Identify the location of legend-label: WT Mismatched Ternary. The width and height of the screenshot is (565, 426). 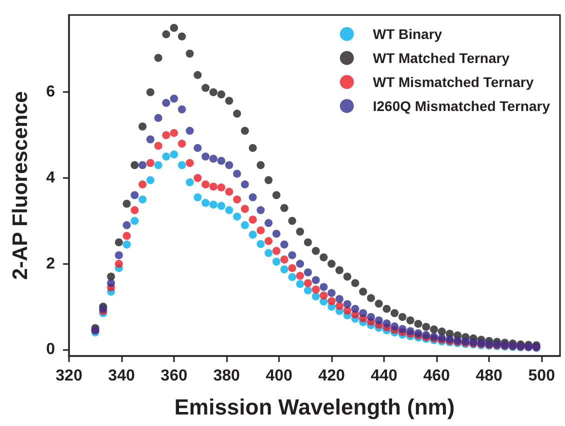
(453, 82).